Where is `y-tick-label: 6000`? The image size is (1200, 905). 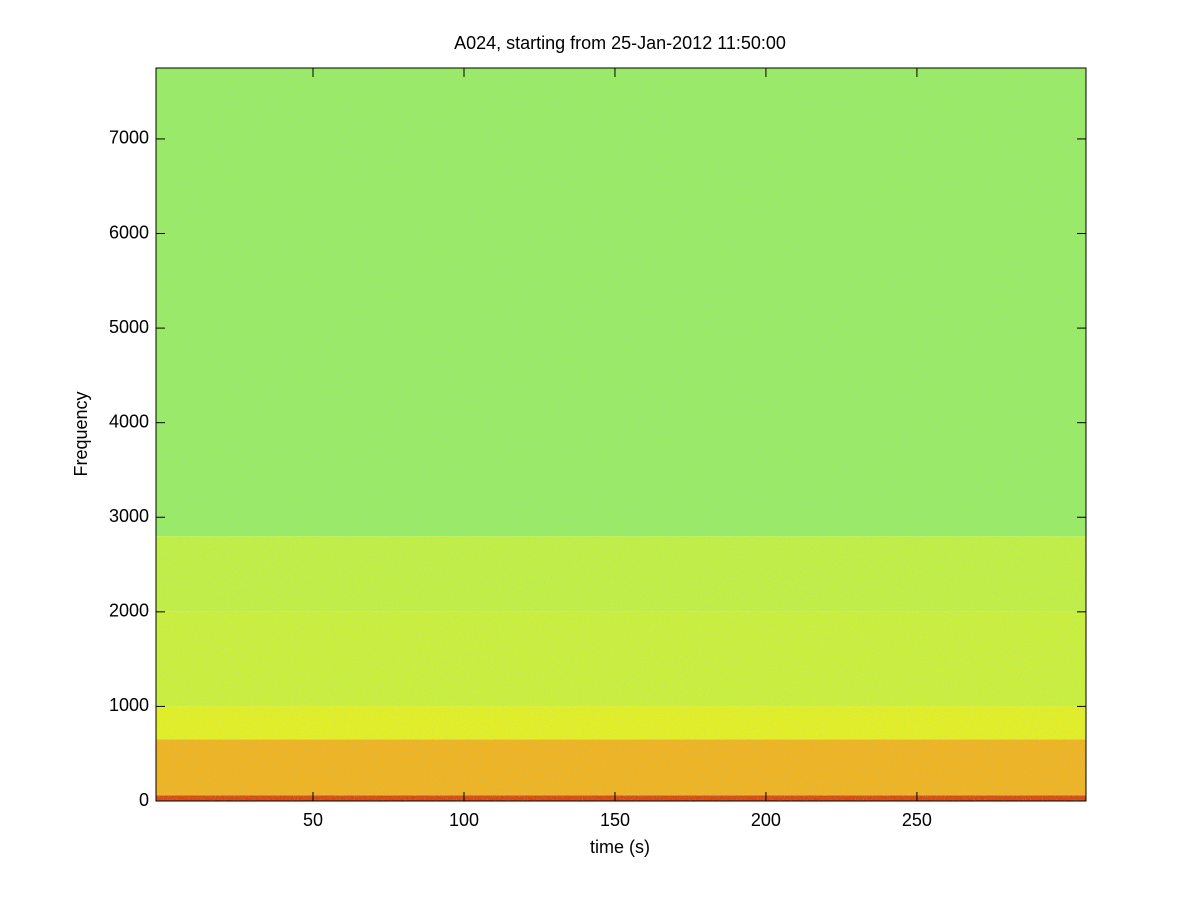
y-tick-label: 6000 is located at coordinates (129, 232).